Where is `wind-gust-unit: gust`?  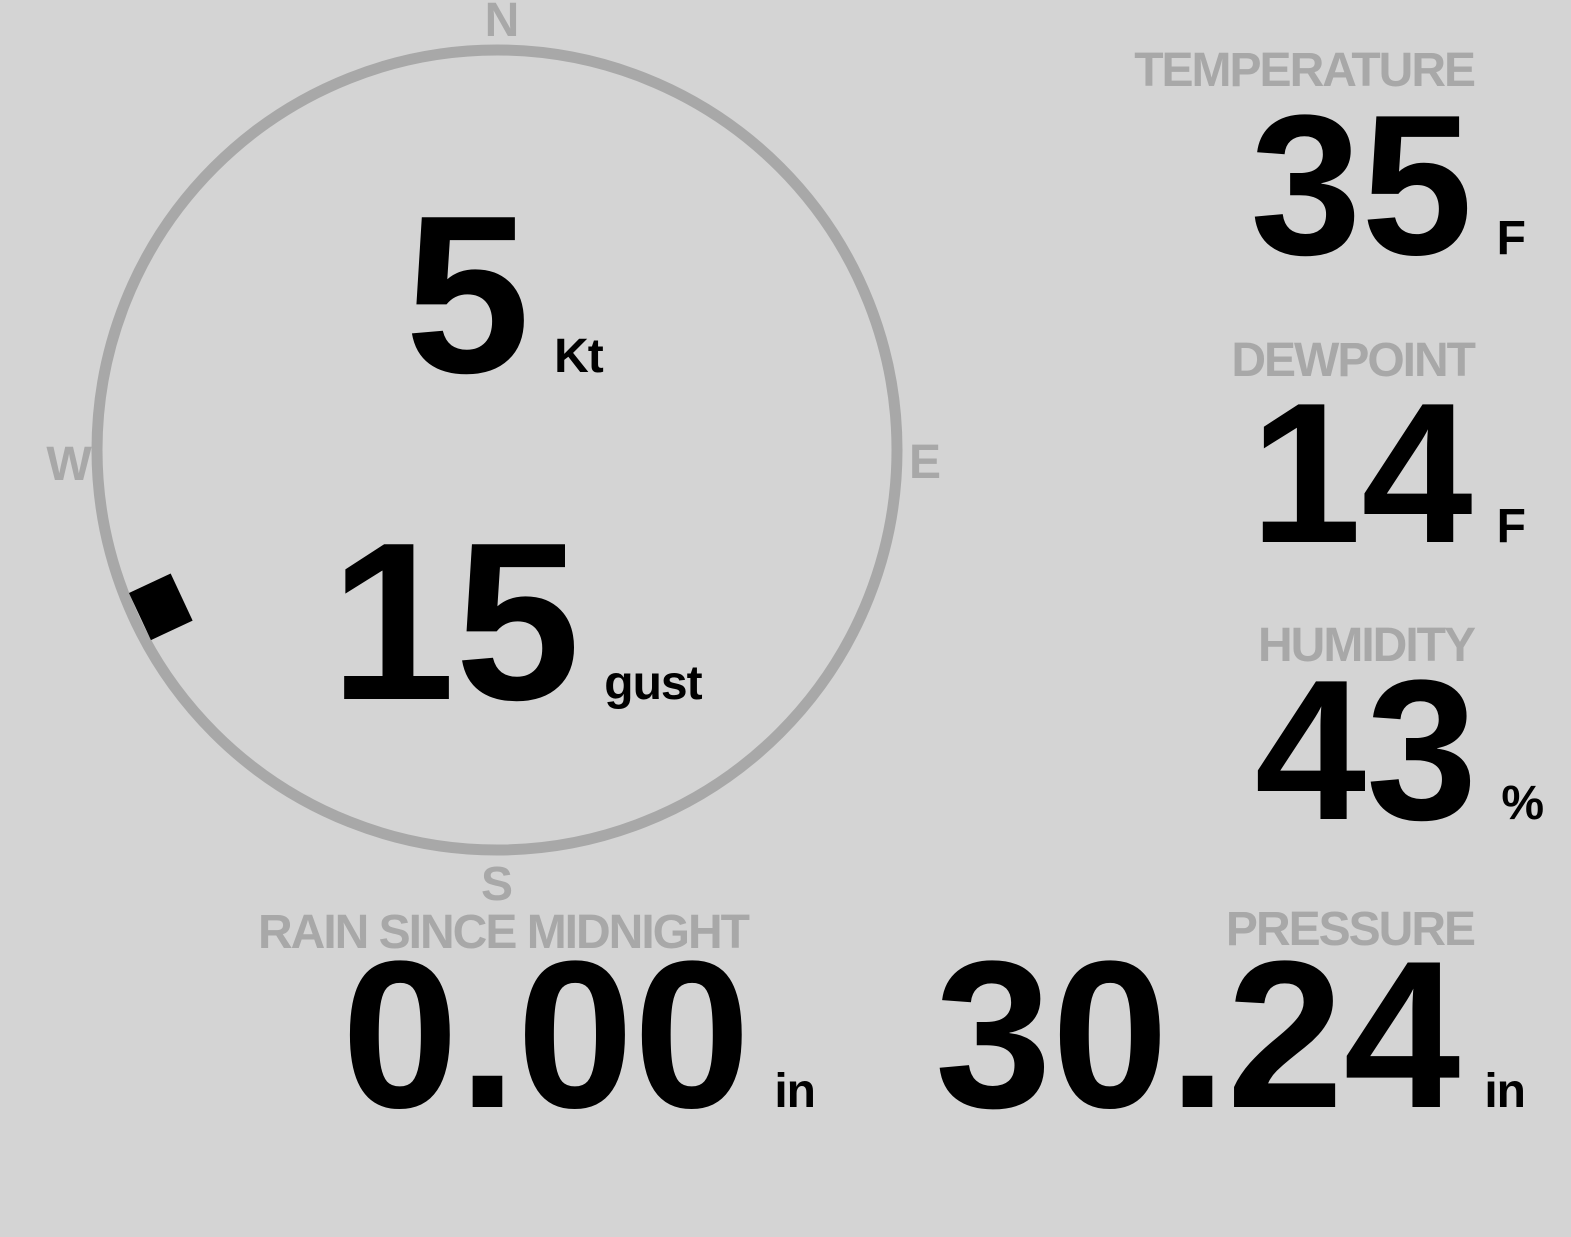
wind-gust-unit: gust is located at coordinates (653, 683).